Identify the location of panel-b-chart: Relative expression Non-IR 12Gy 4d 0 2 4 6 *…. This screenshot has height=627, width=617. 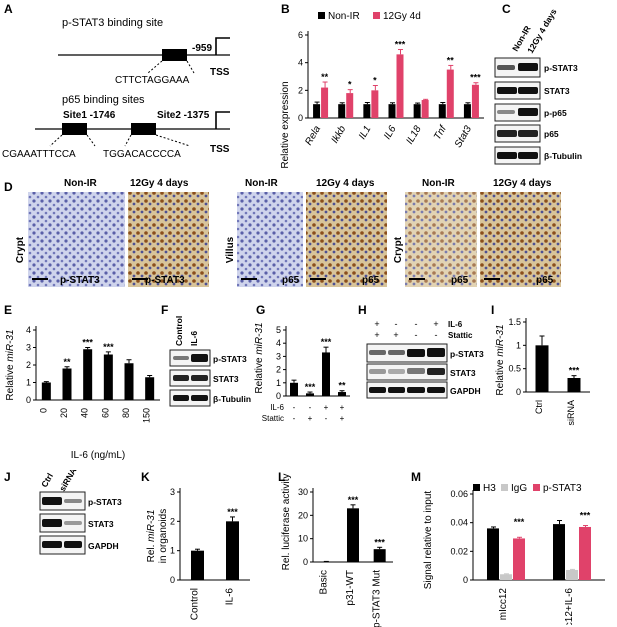
(382, 90).